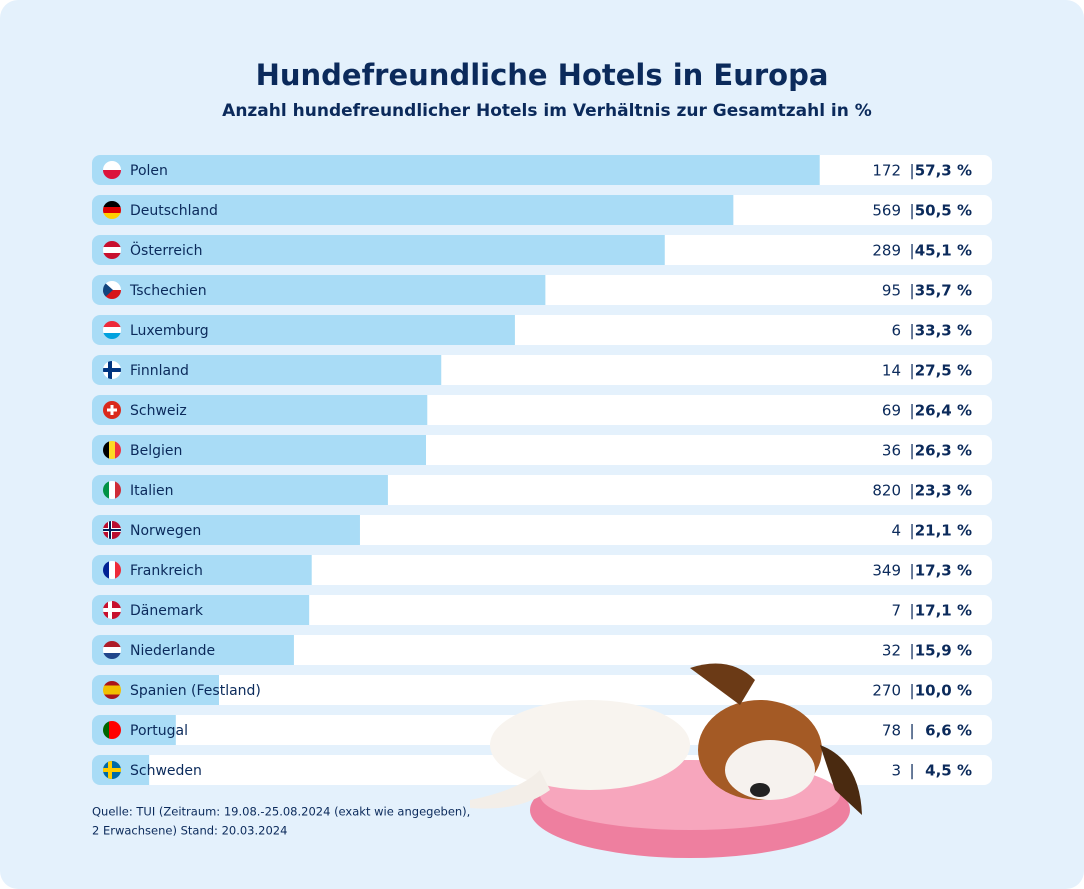 The height and width of the screenshot is (889, 1084). Describe the element at coordinates (891, 291) in the screenshot. I see `hotel-count: 95` at that location.